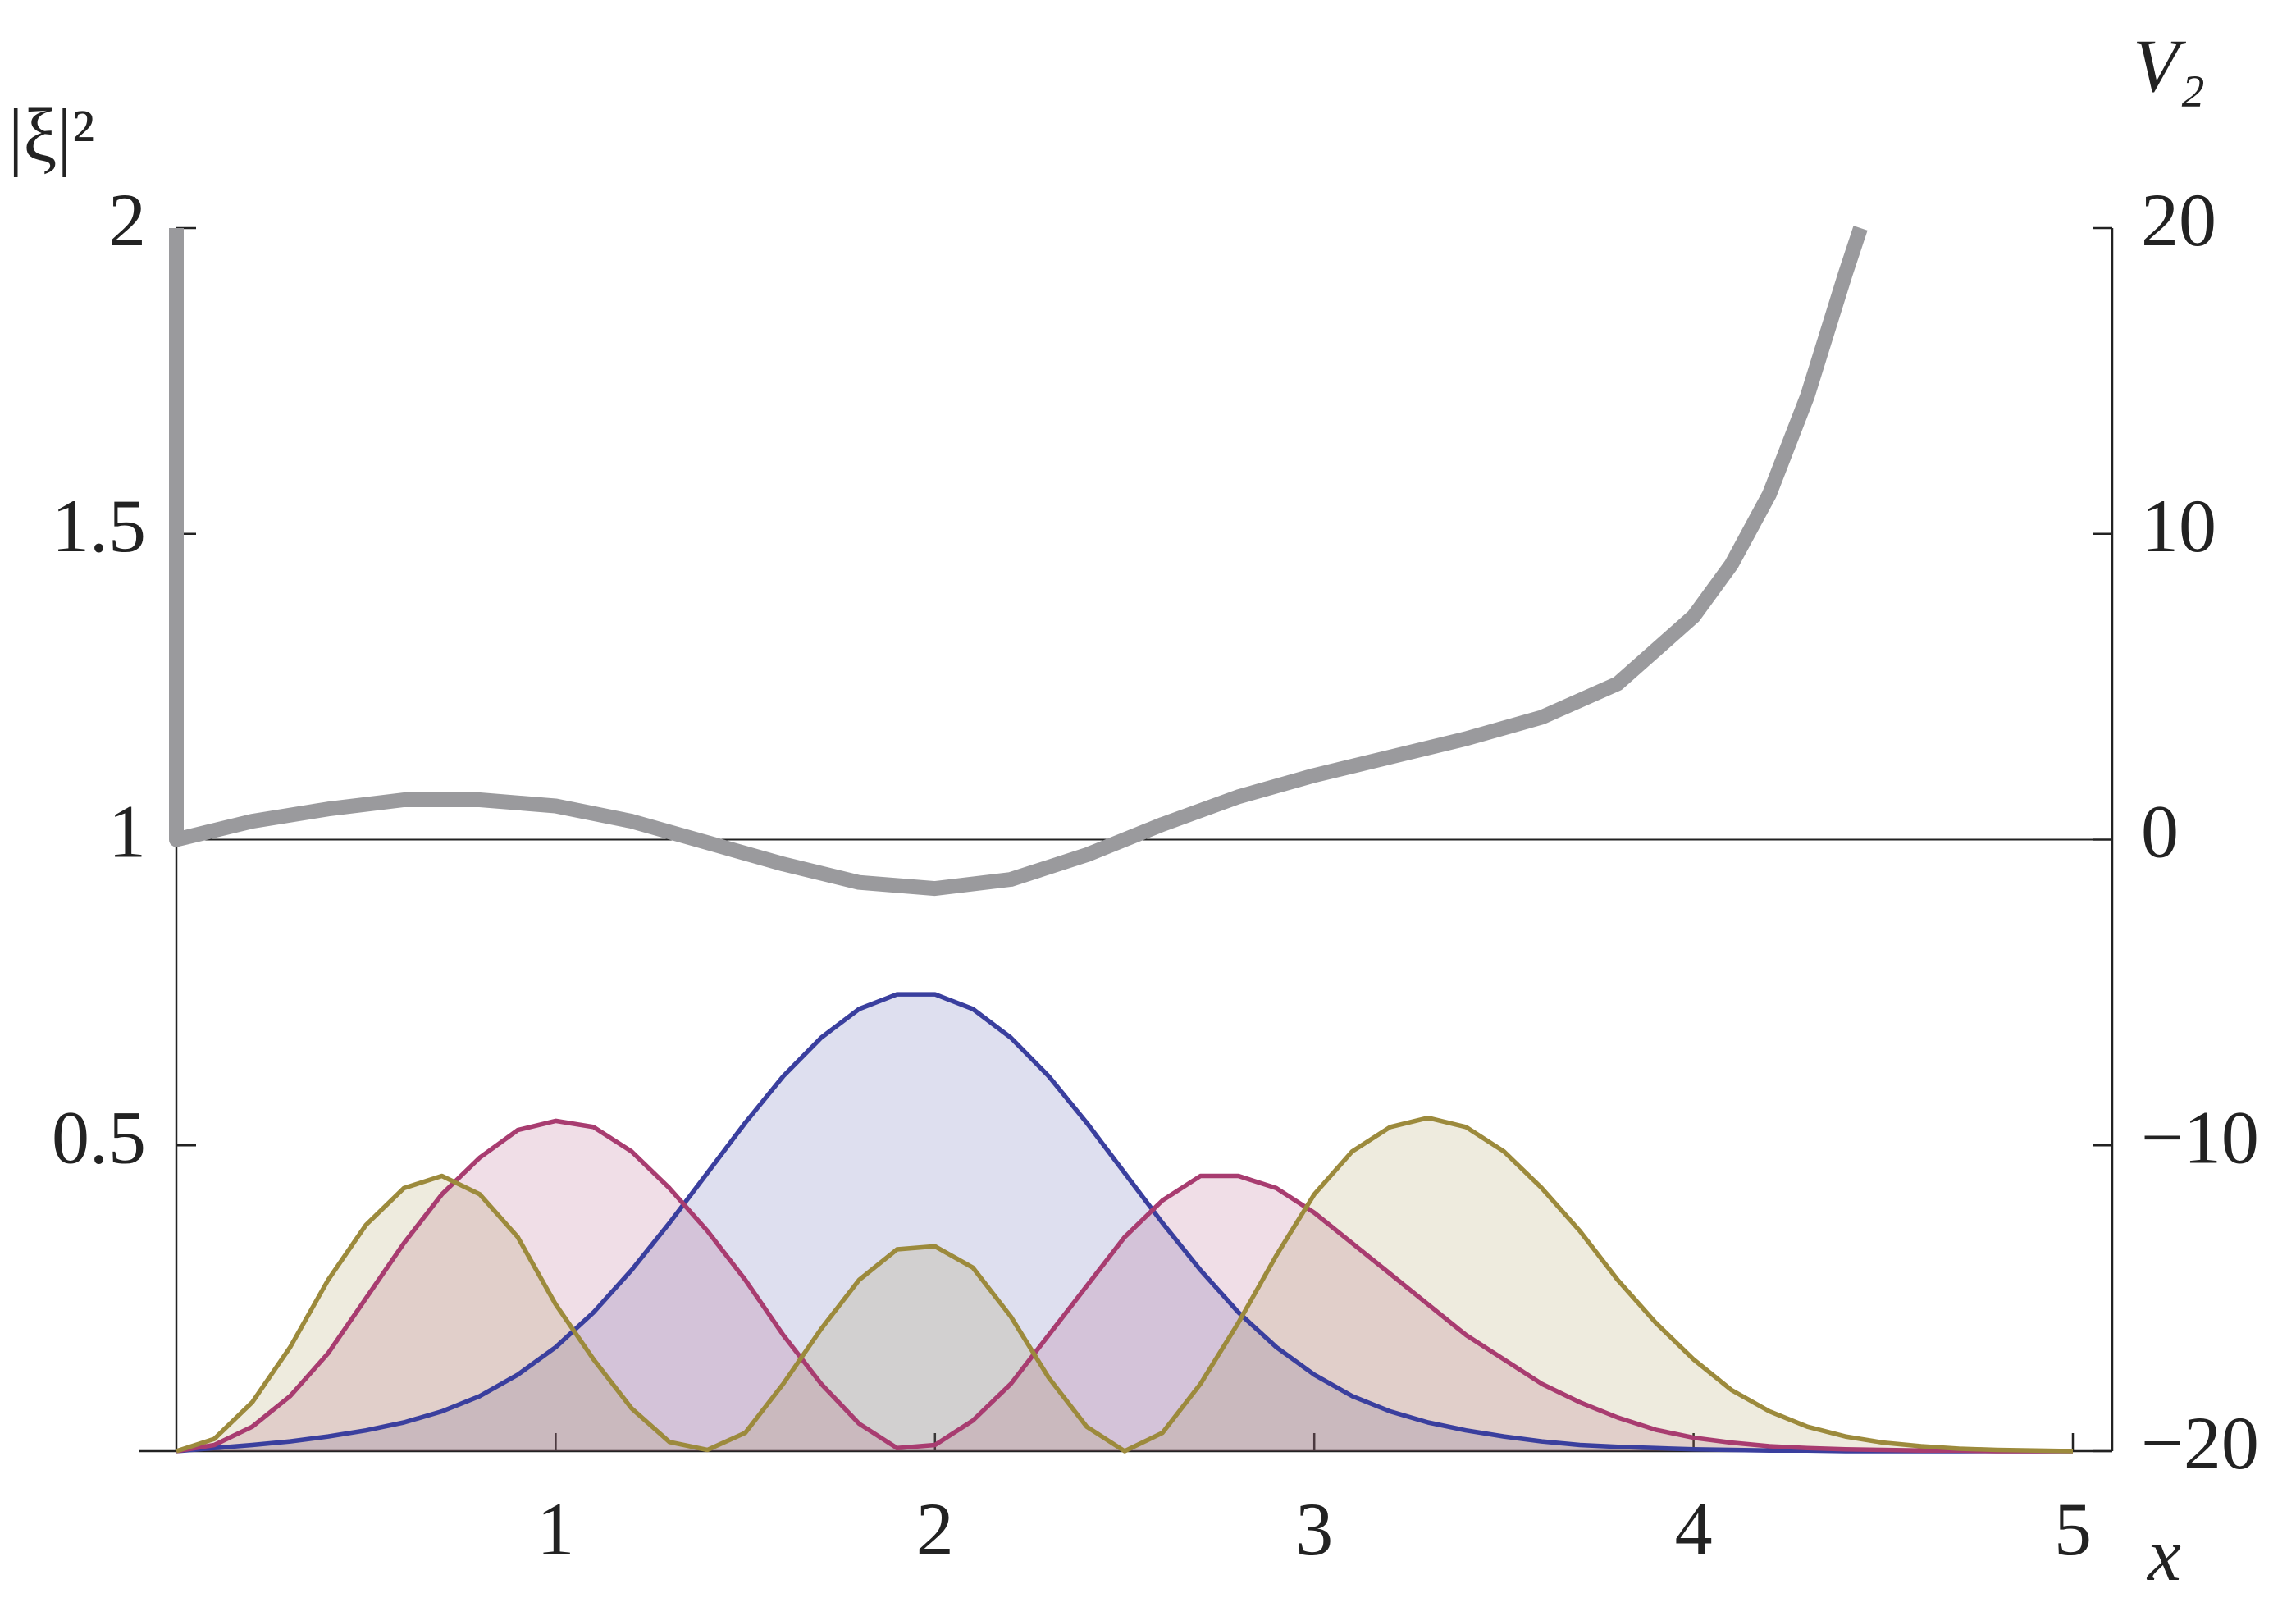  I want to click on y2-tick-label: −10, so click(2200, 1137).